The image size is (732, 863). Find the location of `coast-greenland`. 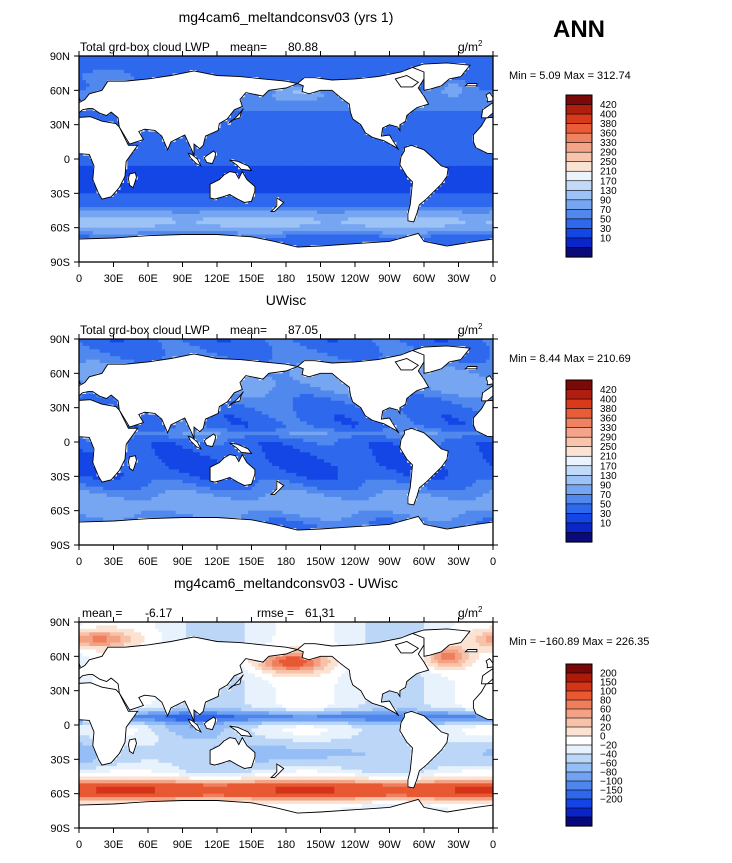

coast-greenland is located at coordinates (28, 359).